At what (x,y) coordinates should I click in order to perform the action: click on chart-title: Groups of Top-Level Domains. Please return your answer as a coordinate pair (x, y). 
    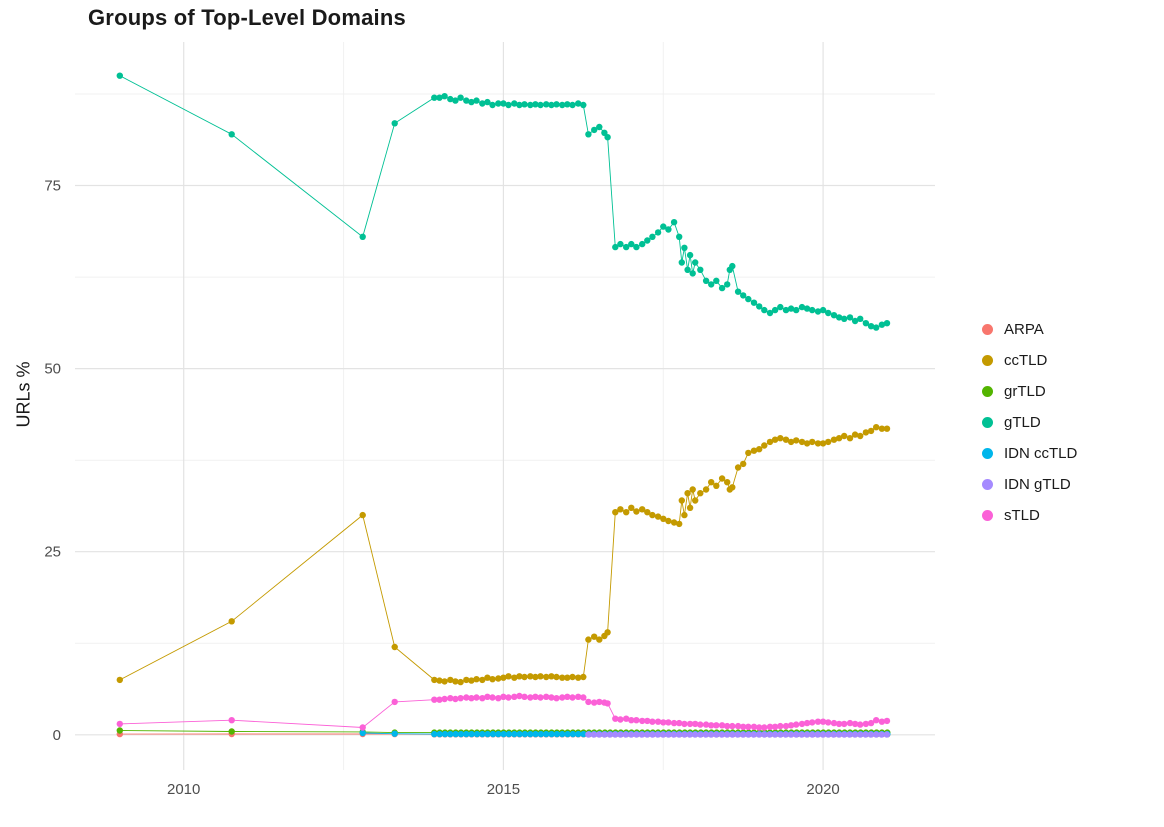
    Looking at the image, I should click on (247, 17).